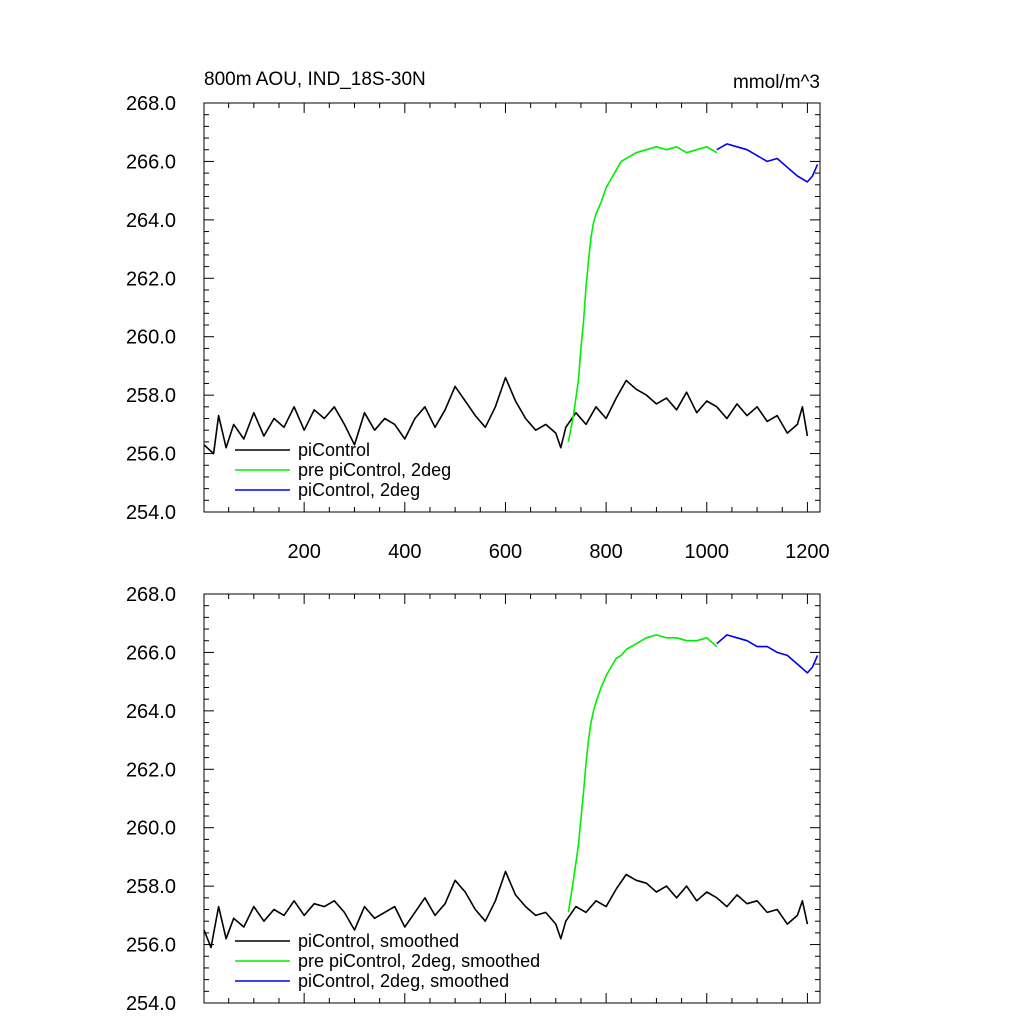  I want to click on legend-label: piControl, so click(334, 450).